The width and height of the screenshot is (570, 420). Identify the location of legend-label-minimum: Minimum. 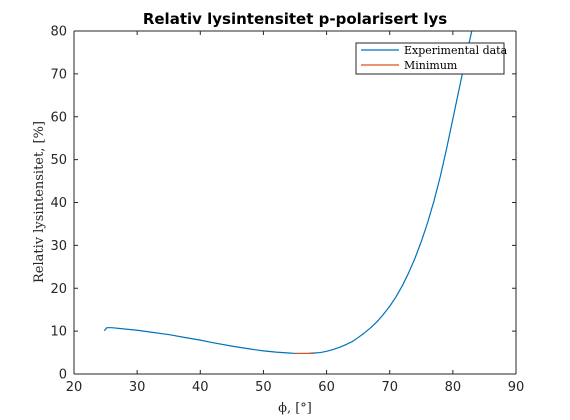
(431, 65).